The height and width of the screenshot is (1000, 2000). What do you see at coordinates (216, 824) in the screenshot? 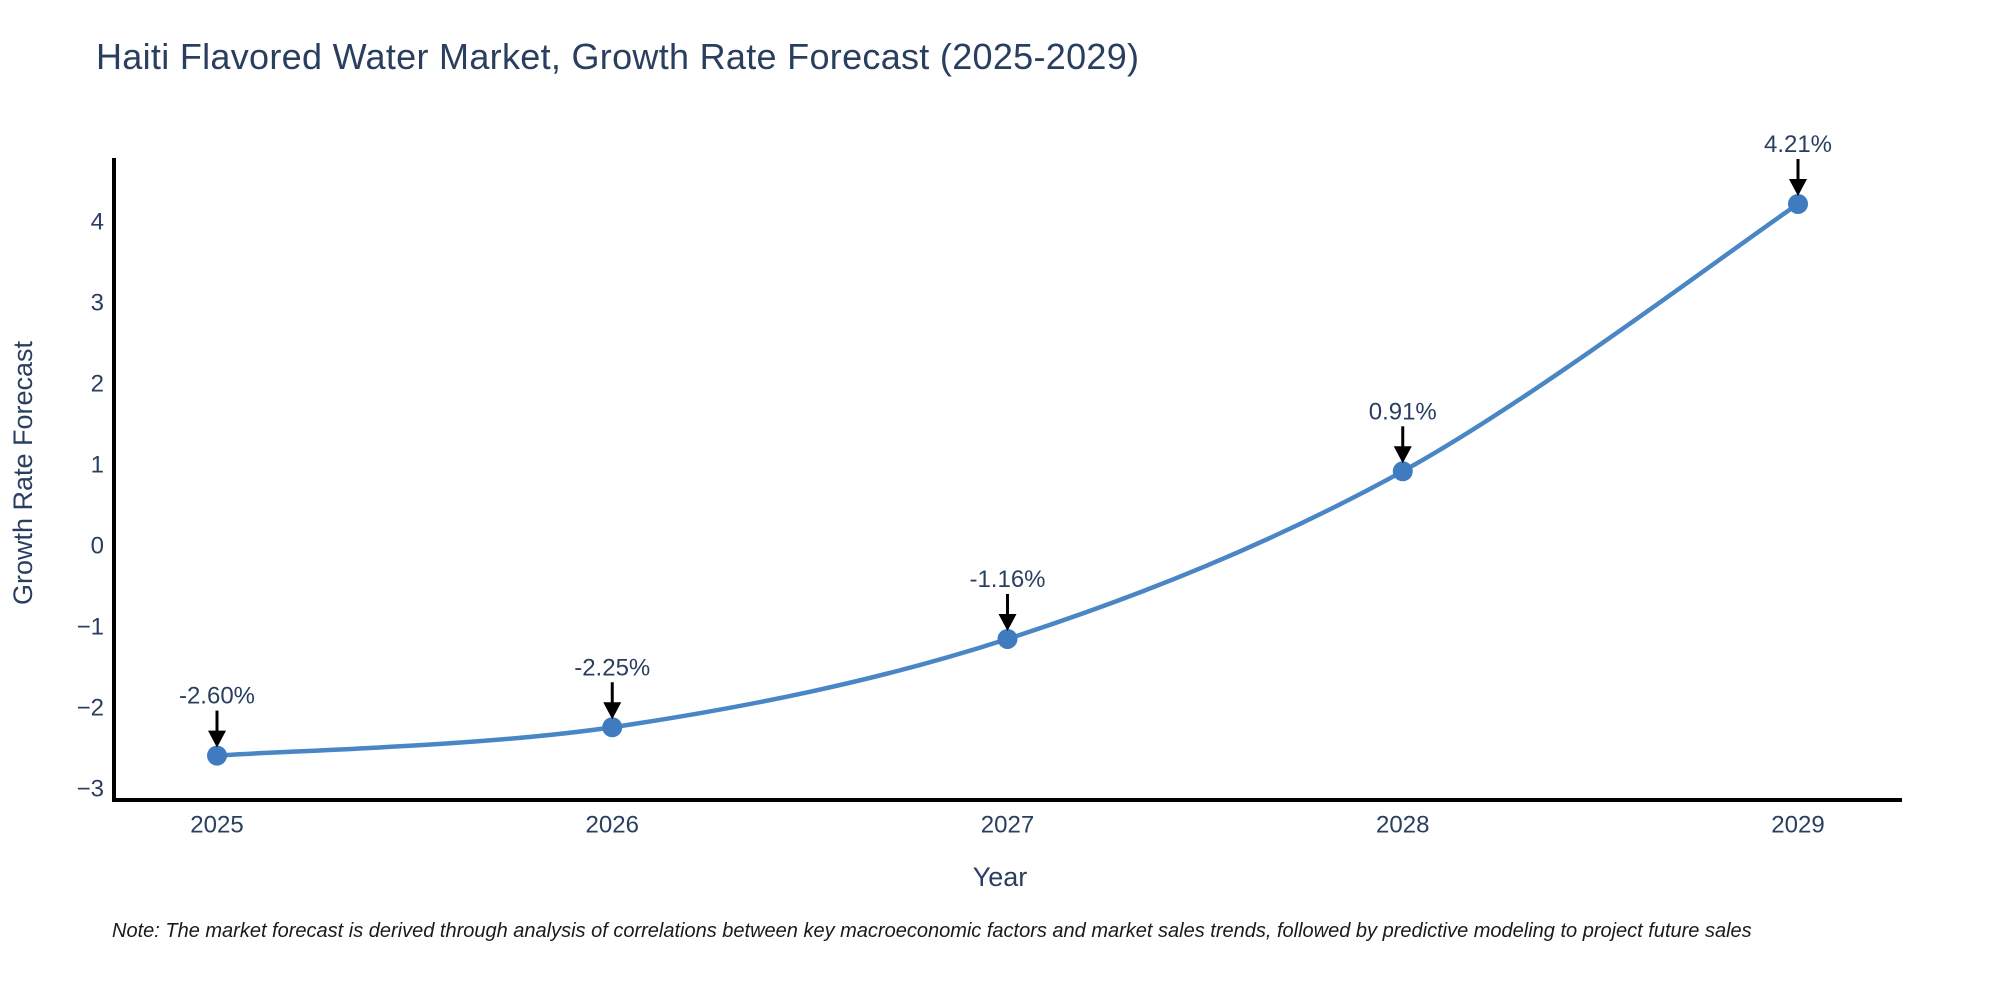
I see `x-tick-label: 2025` at bounding box center [216, 824].